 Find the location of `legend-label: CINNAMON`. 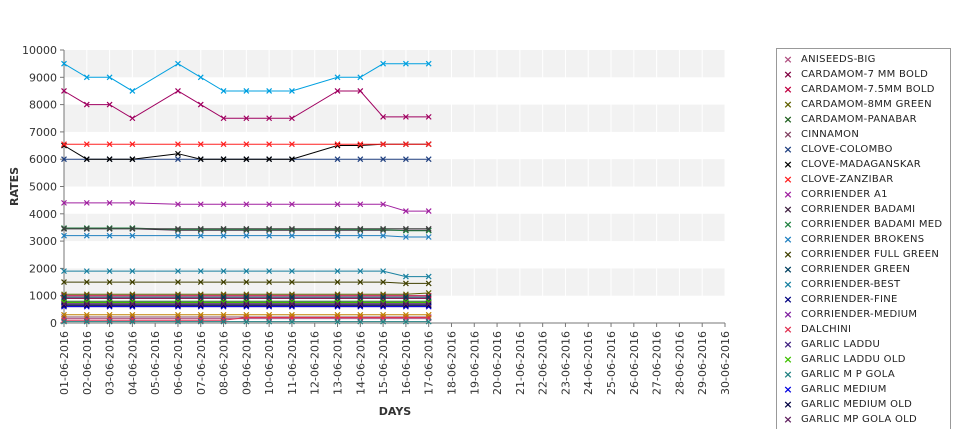

legend-label: CINNAMON is located at coordinates (830, 134).